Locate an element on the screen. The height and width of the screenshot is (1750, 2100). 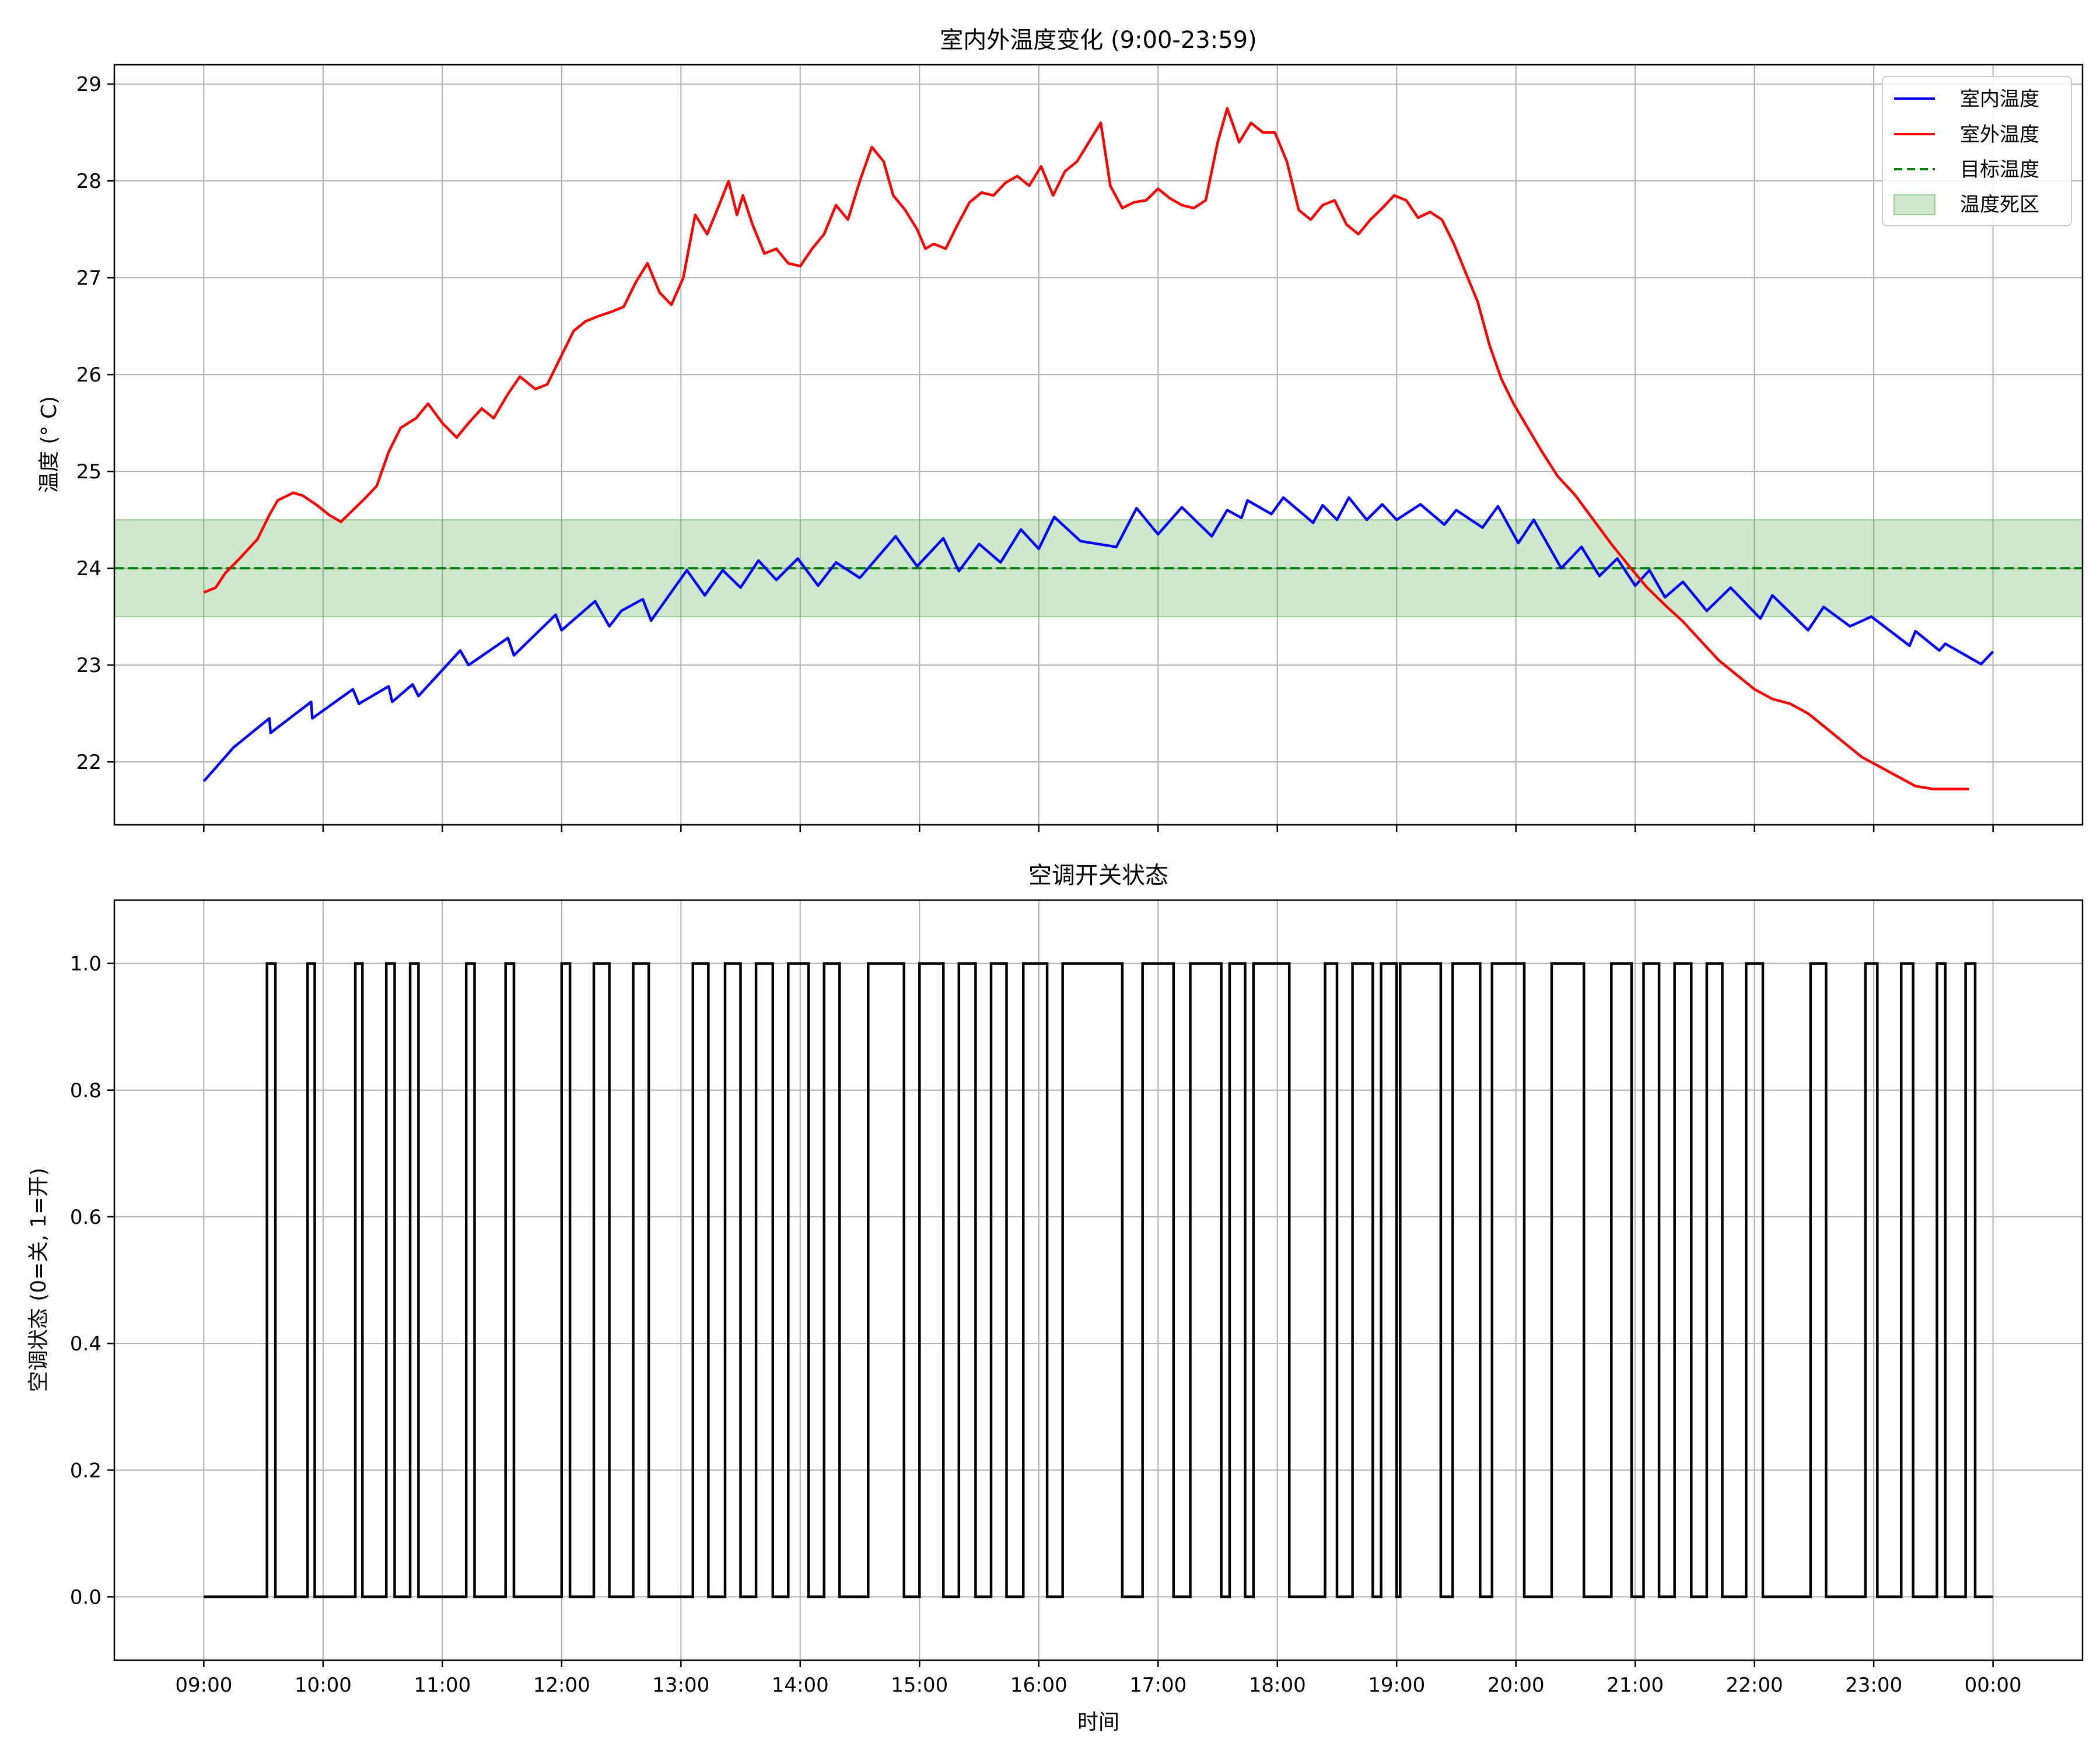
temperature-y-tick-label: 29 is located at coordinates (89, 85).